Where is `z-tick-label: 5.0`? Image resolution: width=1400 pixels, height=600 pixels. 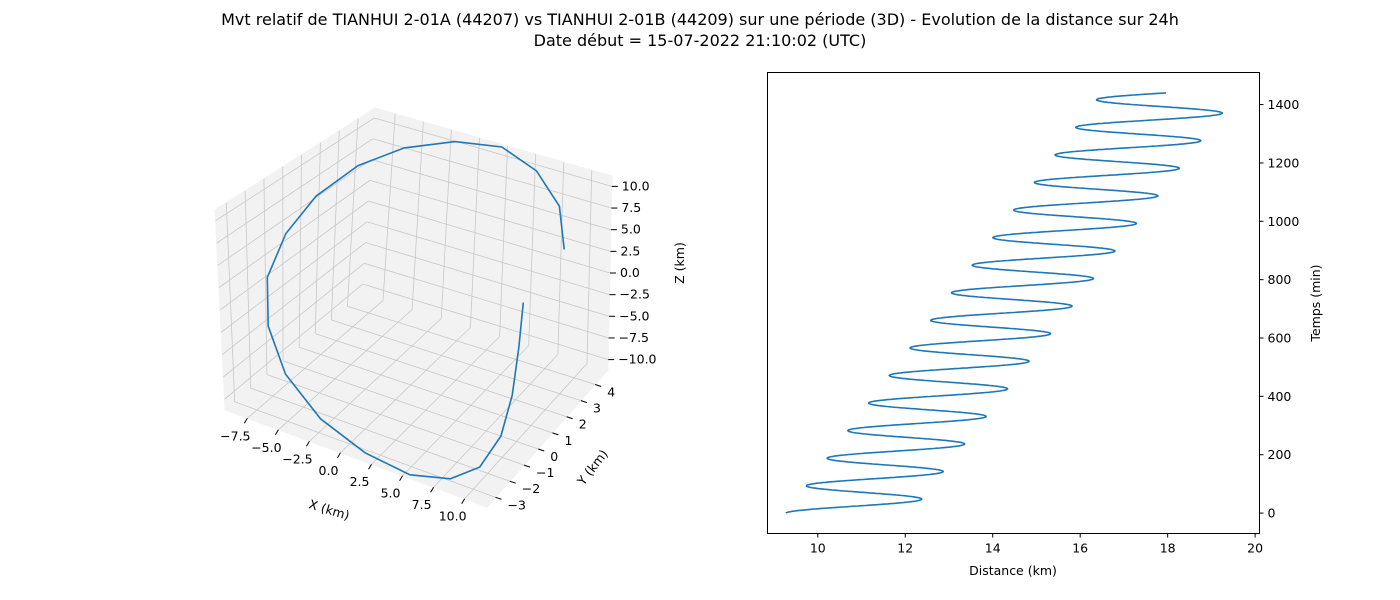
z-tick-label: 5.0 is located at coordinates (631, 229).